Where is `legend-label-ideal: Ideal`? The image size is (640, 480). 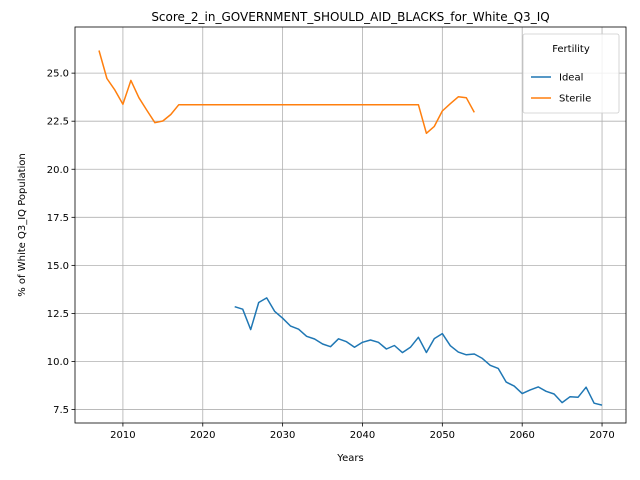
legend-label-ideal: Ideal is located at coordinates (571, 78).